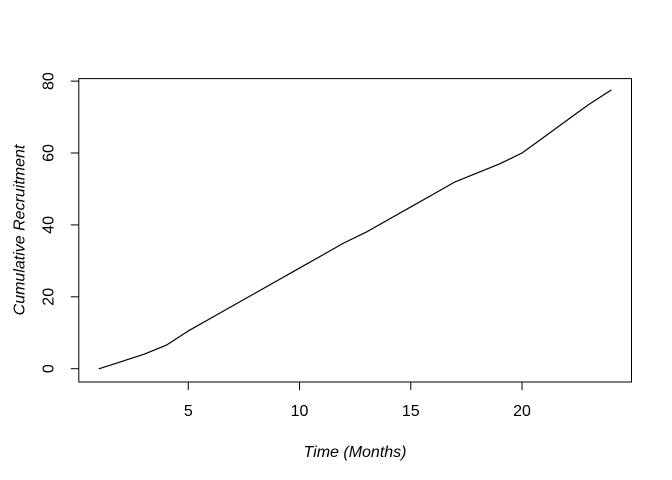 This screenshot has width=672, height=480. Describe the element at coordinates (522, 411) in the screenshot. I see `x-tick-label: 20` at that location.